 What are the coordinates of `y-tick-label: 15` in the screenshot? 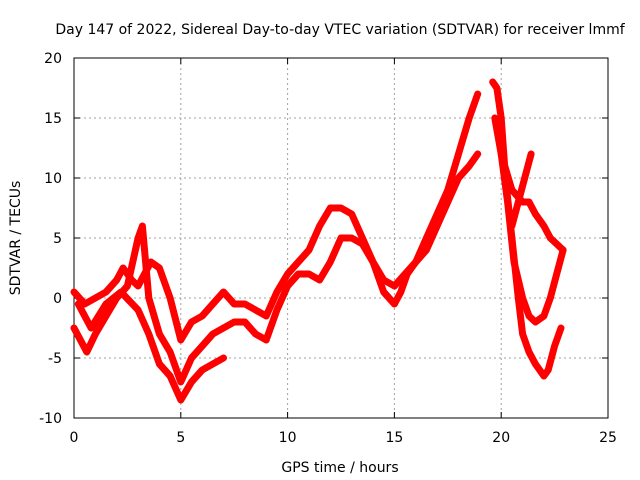 It's located at (53, 119).